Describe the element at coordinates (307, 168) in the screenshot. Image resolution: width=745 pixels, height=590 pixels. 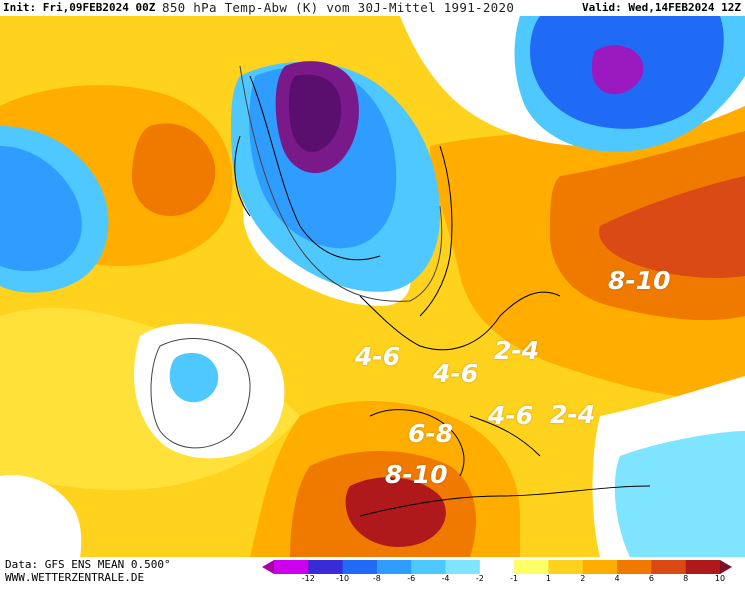
I see `coastline-greenland` at that location.